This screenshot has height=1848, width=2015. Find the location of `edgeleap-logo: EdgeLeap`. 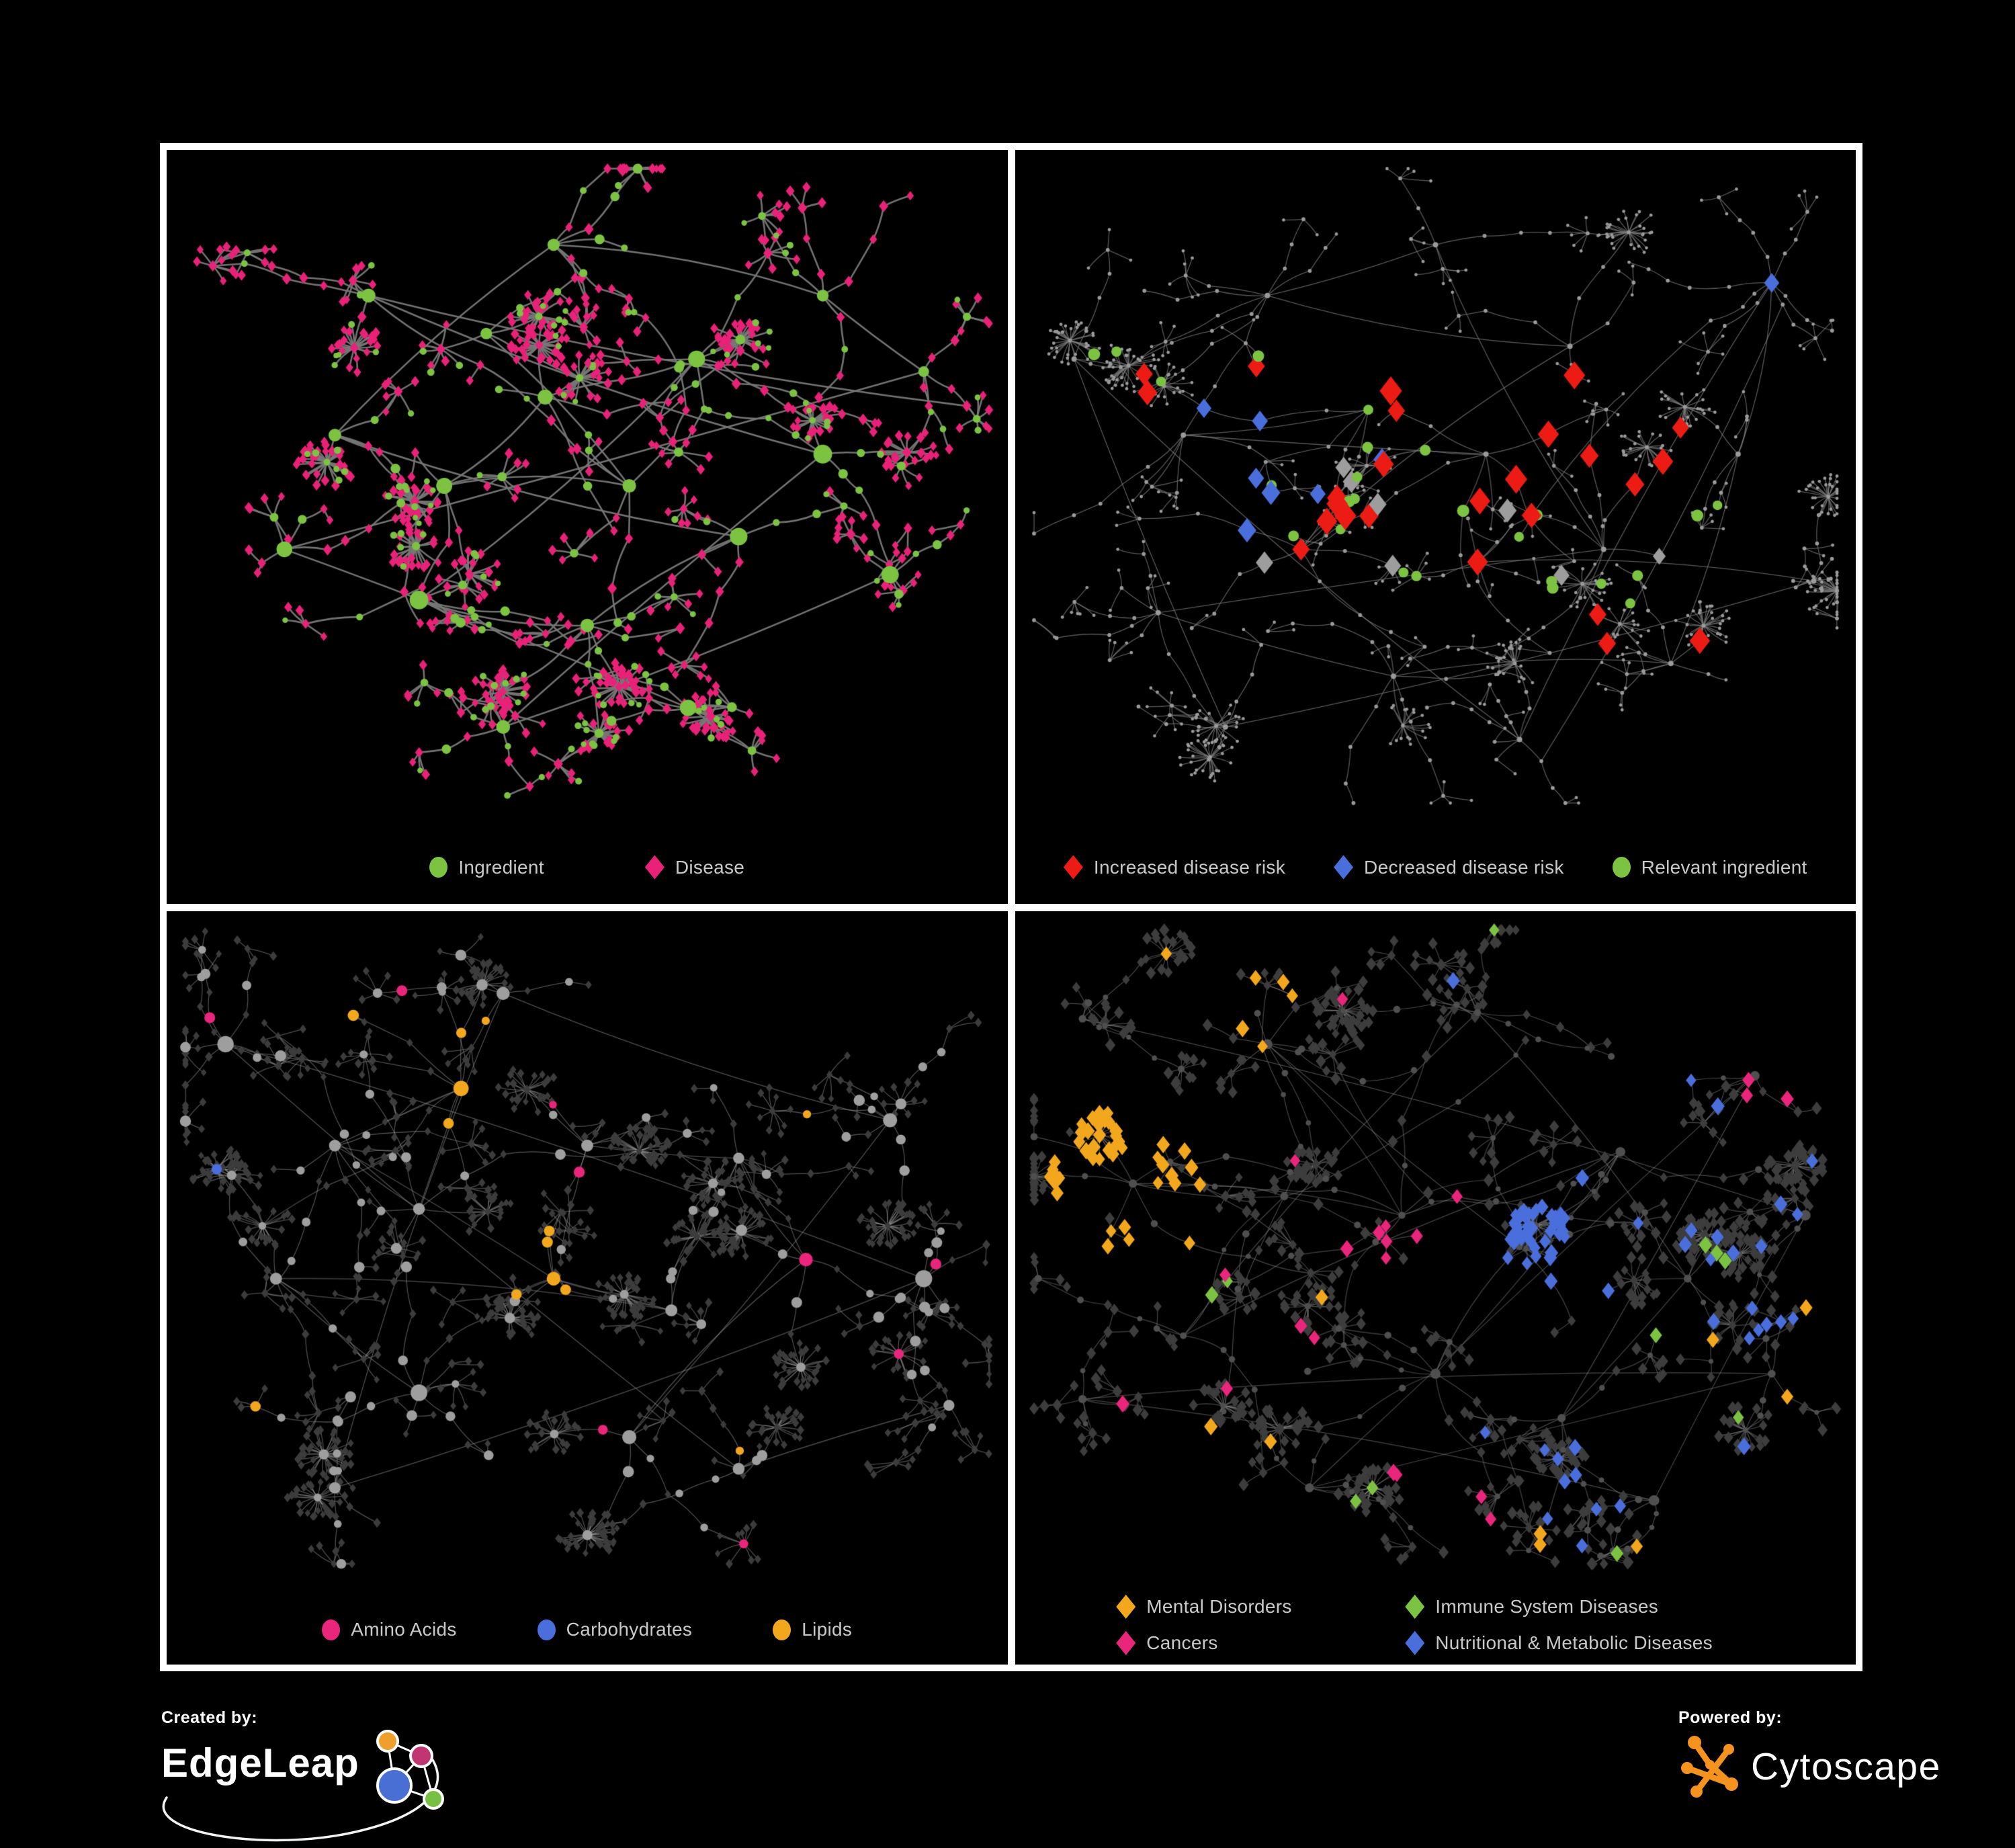

edgeleap-logo: EdgeLeap is located at coordinates (325, 1786).